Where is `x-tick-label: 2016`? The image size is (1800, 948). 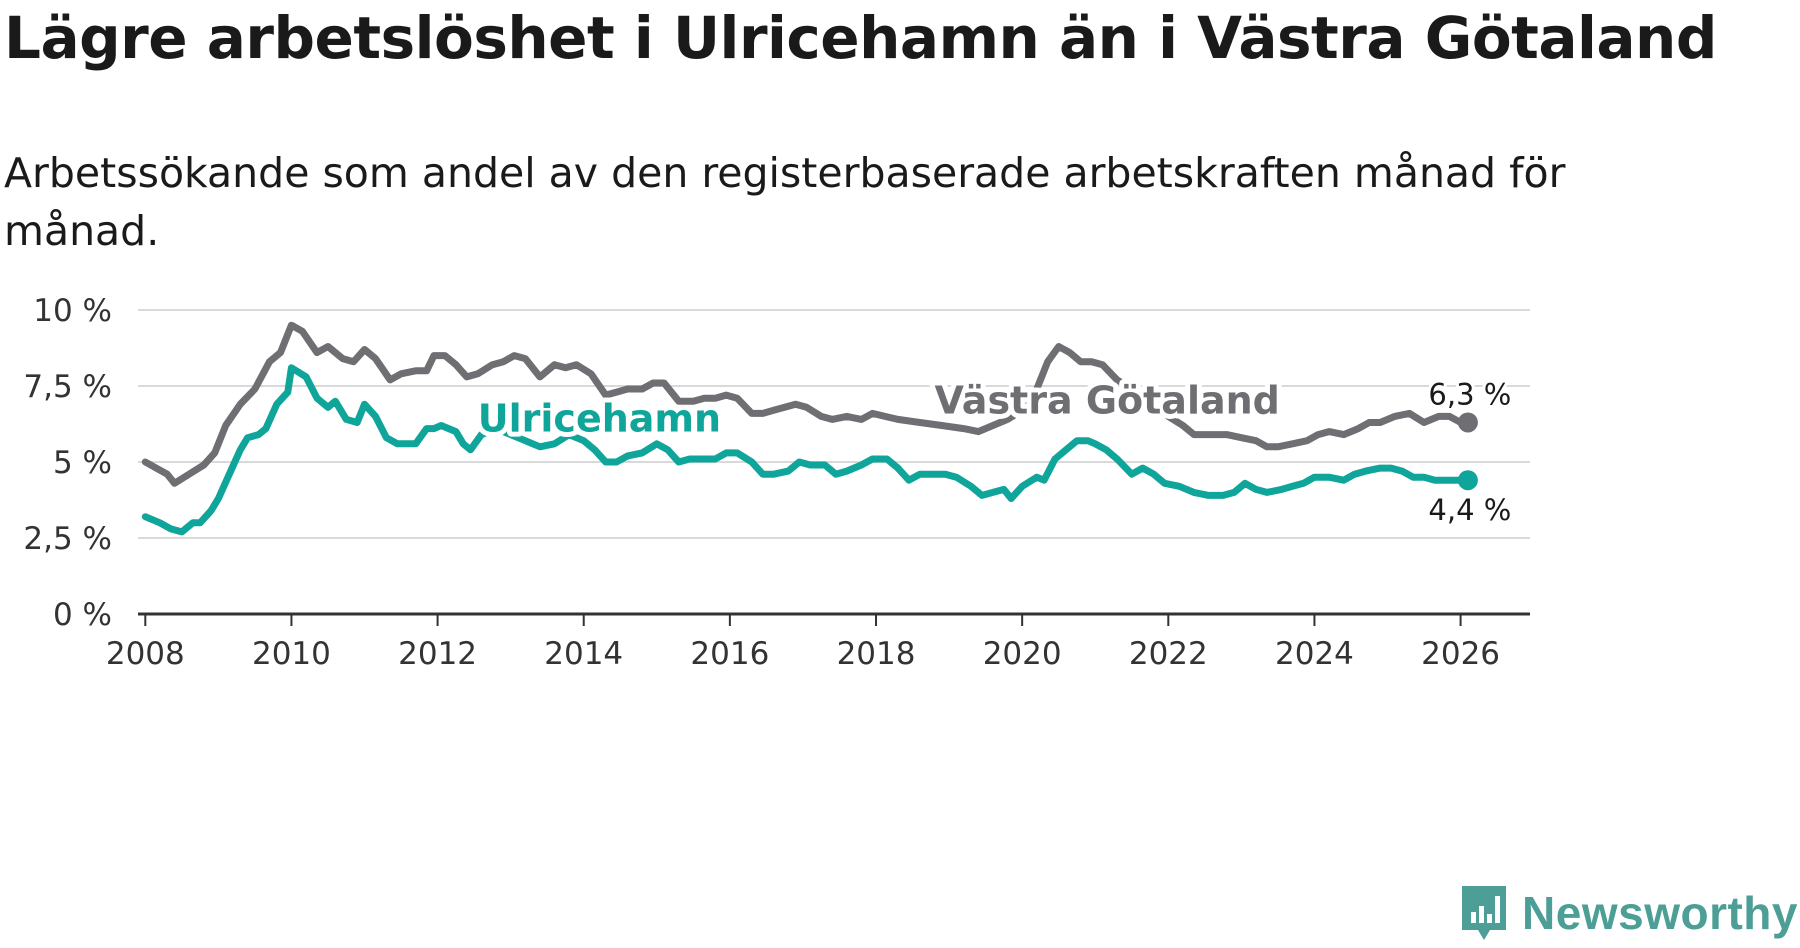 x-tick-label: 2016 is located at coordinates (729, 654).